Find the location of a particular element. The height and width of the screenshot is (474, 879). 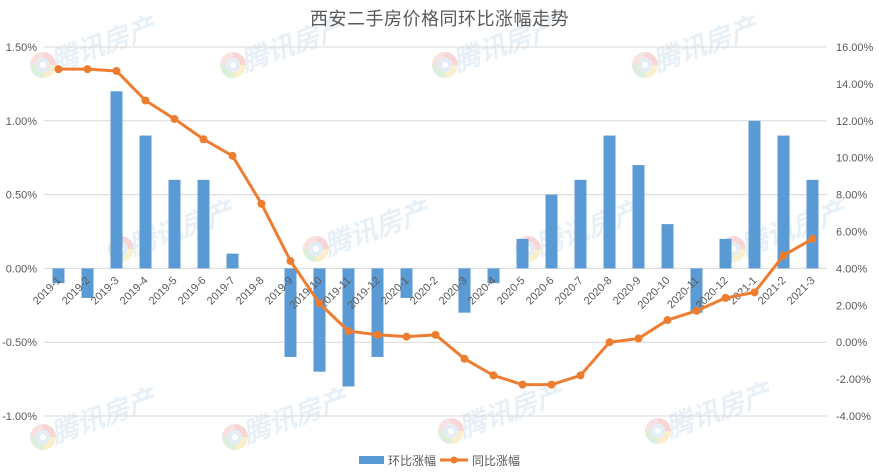

legend-line-label: 同比涨幅 is located at coordinates (496, 460).